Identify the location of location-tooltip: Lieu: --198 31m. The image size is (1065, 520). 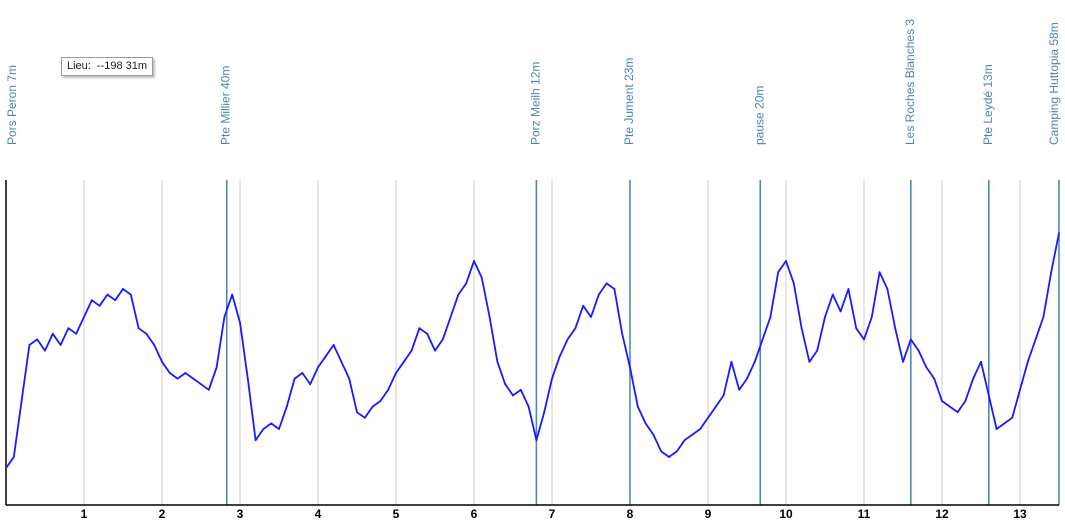
(107, 66).